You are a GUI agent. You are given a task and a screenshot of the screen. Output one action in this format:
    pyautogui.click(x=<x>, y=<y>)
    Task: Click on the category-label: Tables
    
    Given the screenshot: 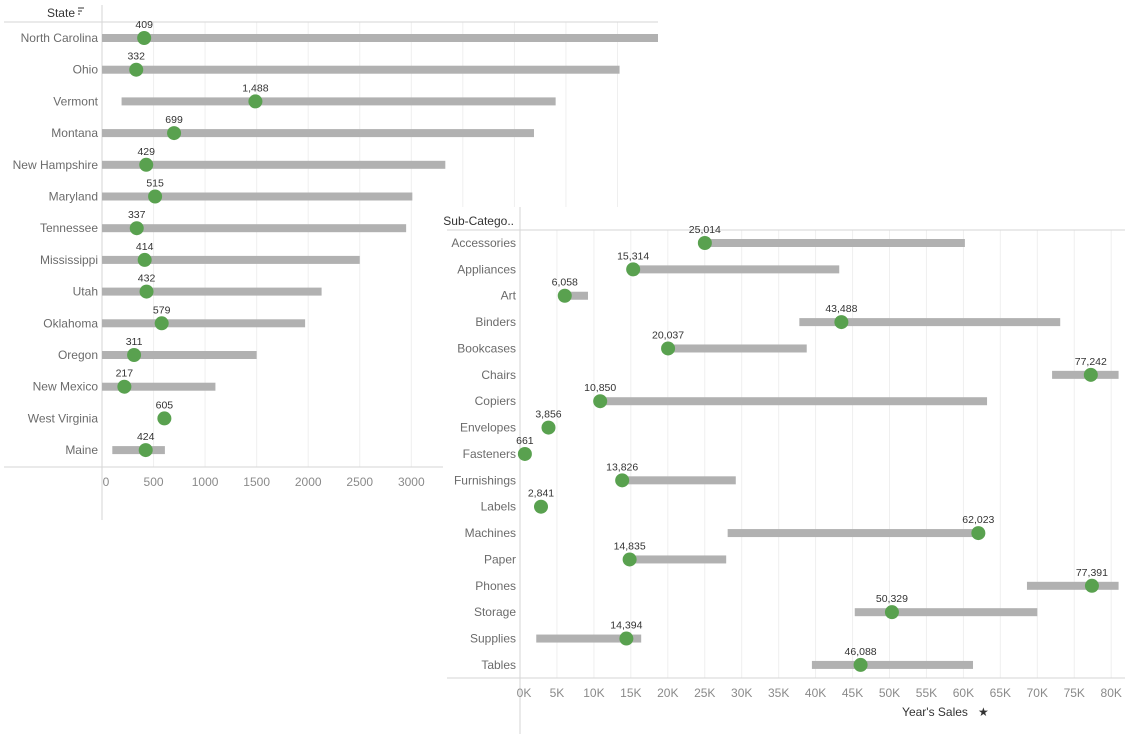 What is the action you would take?
    pyautogui.click(x=498, y=665)
    